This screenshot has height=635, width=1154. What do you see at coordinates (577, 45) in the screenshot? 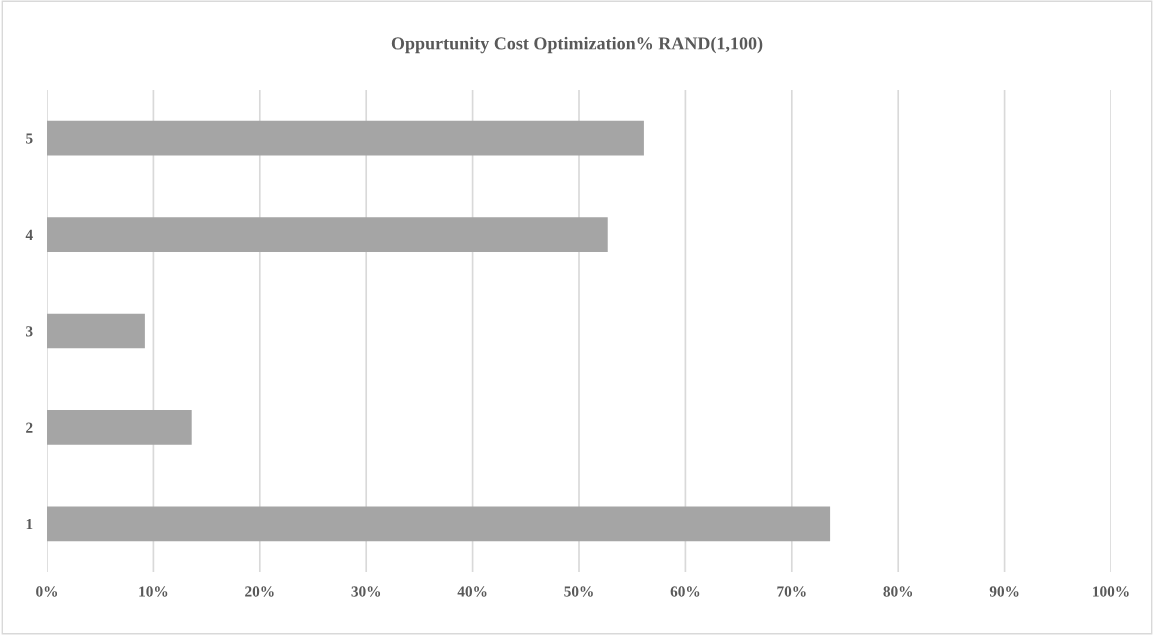
I see `chart-title: Oppurtunity Cost Optimization% RAND(1,100)` at bounding box center [577, 45].